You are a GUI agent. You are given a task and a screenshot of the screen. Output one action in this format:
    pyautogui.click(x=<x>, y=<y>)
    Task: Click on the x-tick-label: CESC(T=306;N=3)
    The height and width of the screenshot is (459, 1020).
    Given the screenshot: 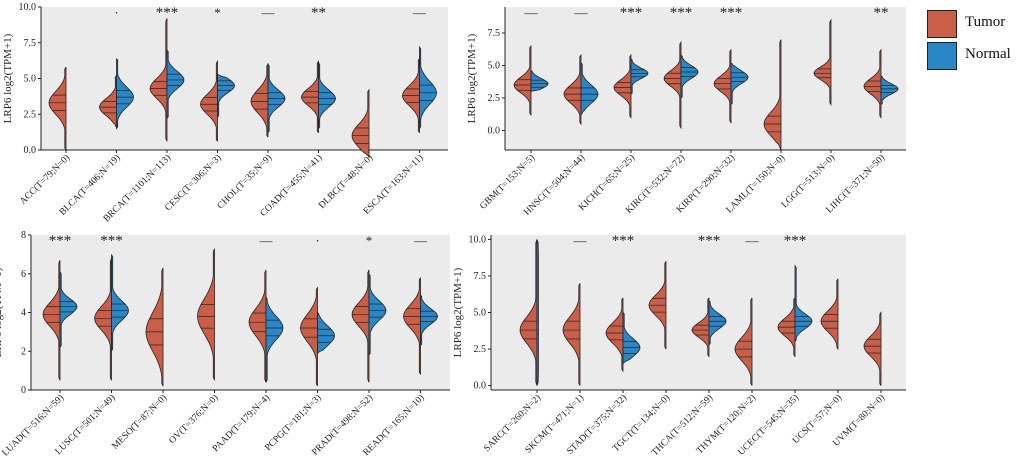 What is the action you would take?
    pyautogui.click(x=193, y=182)
    